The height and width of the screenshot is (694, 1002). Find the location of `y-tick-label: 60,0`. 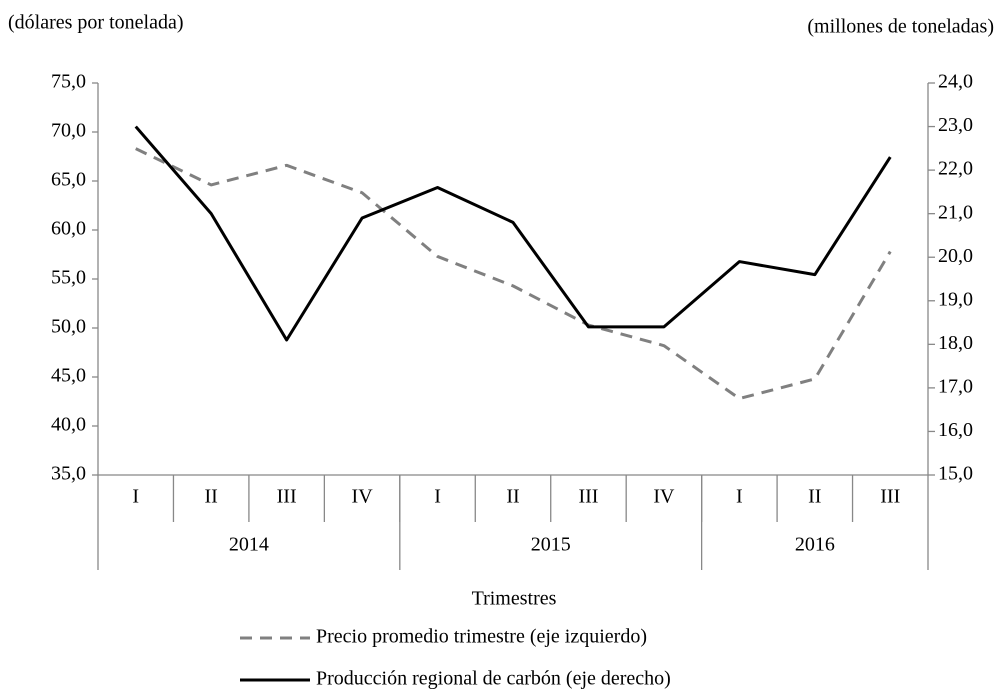

y-tick-label: 60,0 is located at coordinates (68, 229).